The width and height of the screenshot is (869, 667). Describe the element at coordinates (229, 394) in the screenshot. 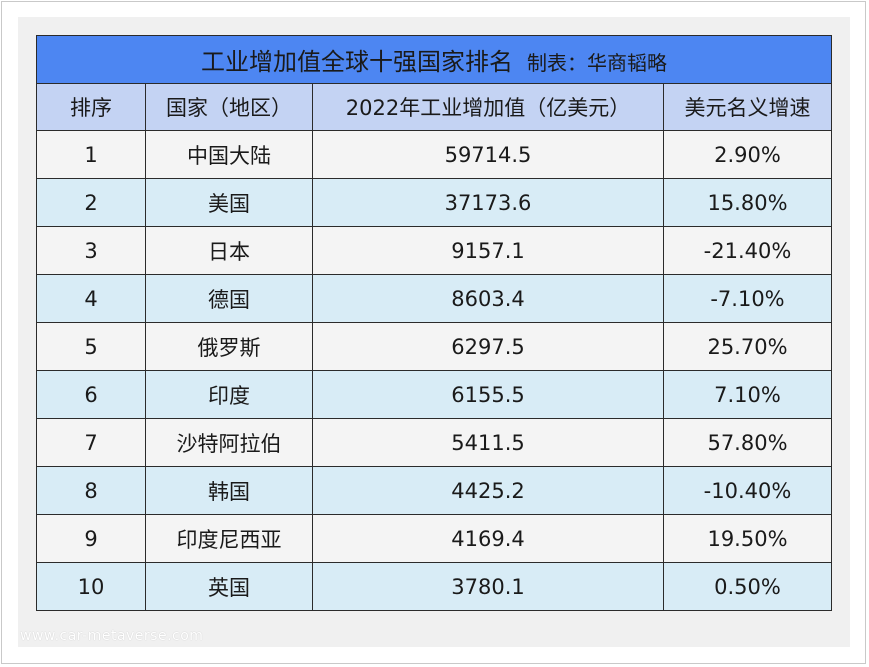

I see `country-cell: 印度` at that location.